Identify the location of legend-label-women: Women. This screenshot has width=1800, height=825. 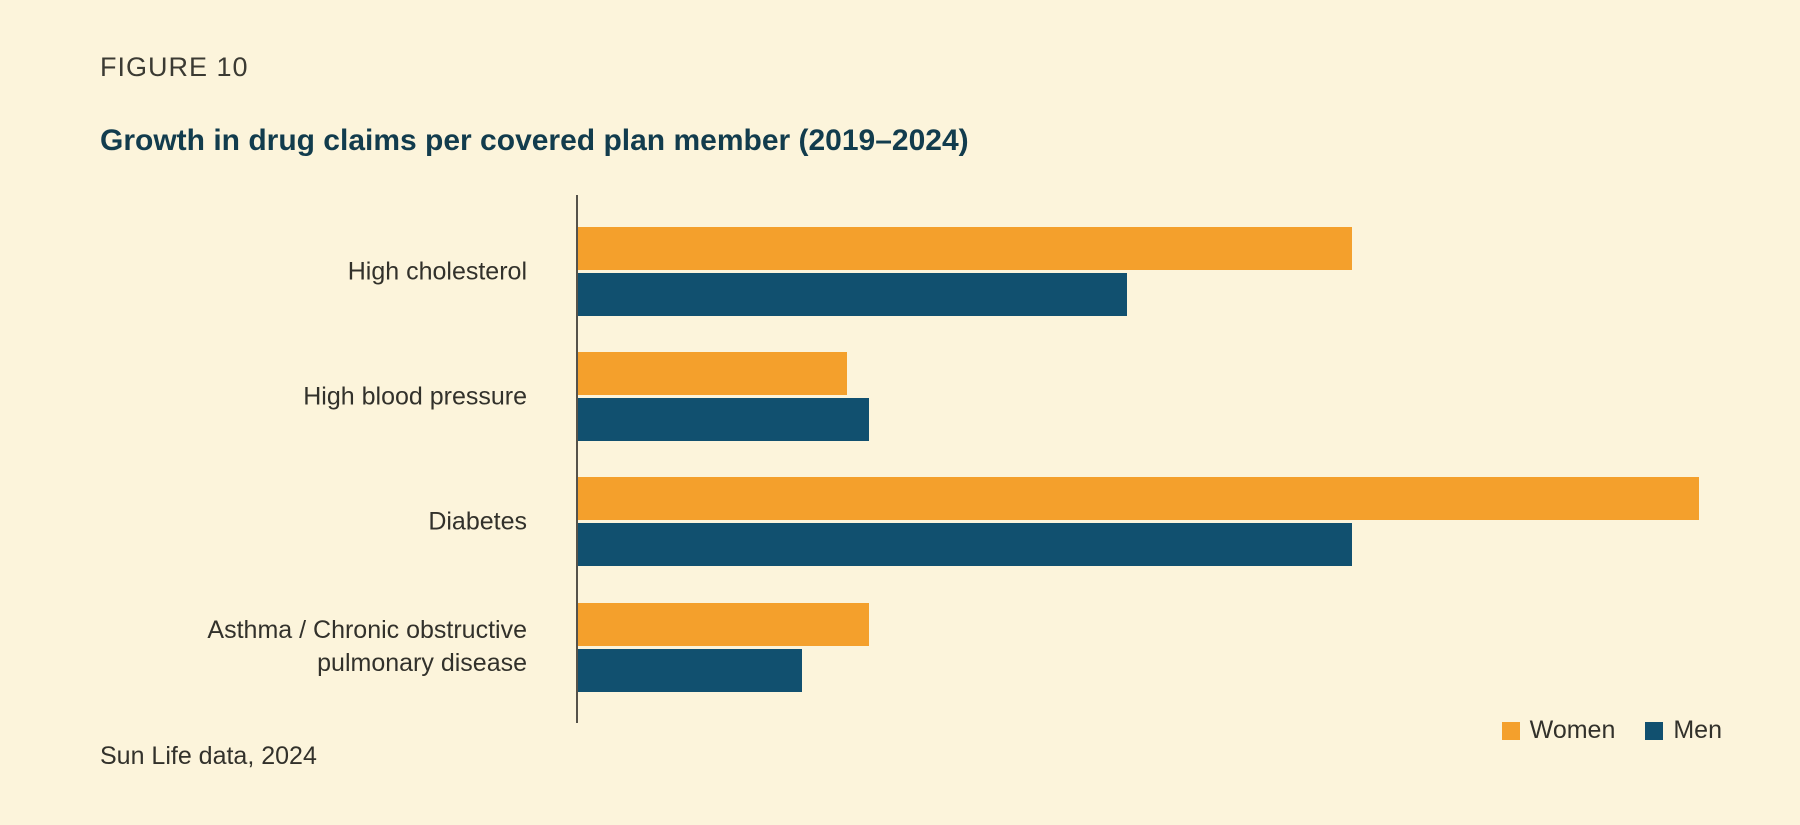
(1572, 730).